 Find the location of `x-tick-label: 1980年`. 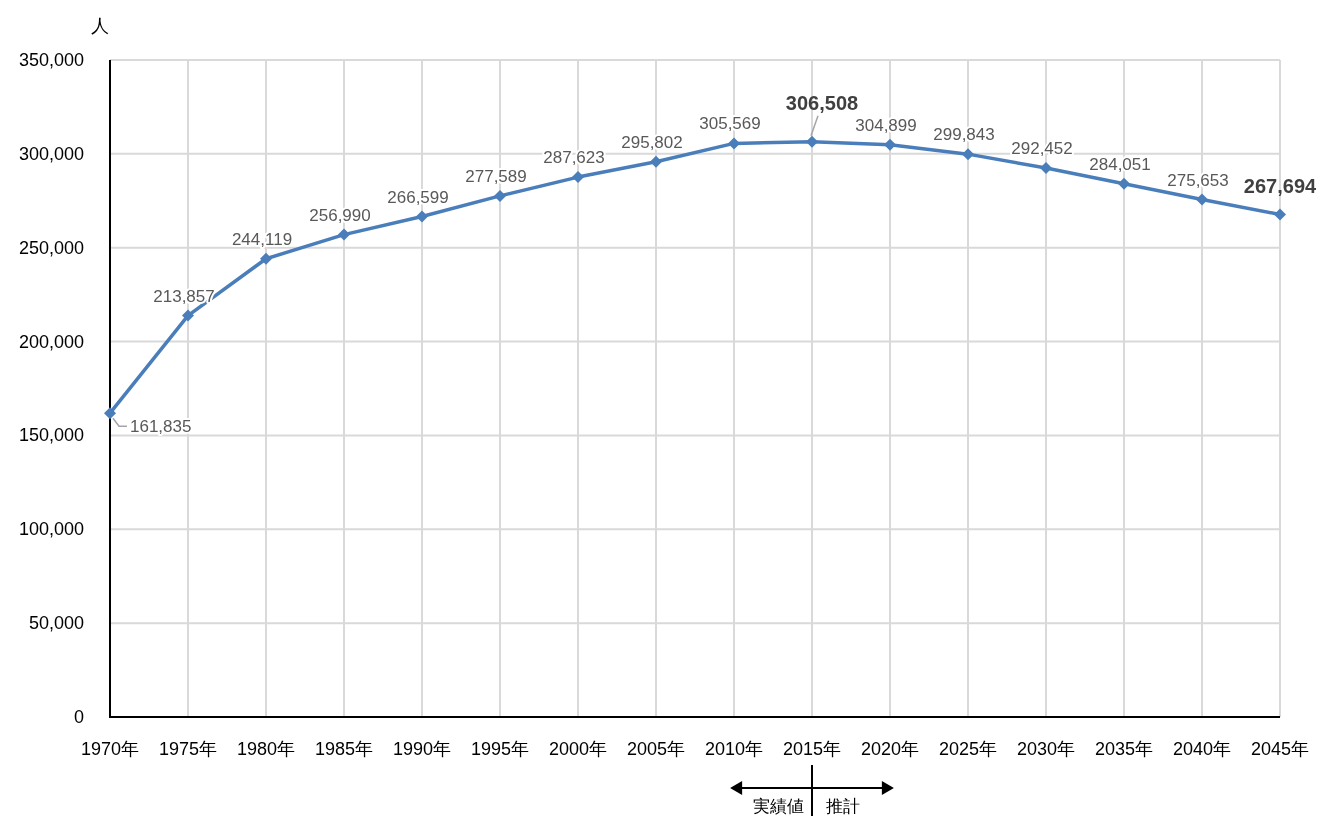

x-tick-label: 1980年 is located at coordinates (266, 749).